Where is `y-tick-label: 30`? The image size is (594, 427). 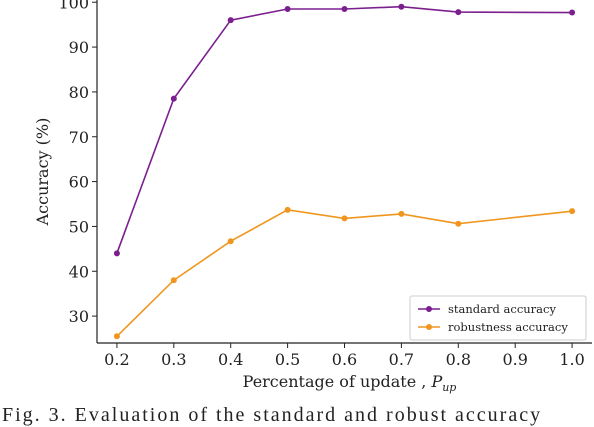
y-tick-label: 30 is located at coordinates (79, 316).